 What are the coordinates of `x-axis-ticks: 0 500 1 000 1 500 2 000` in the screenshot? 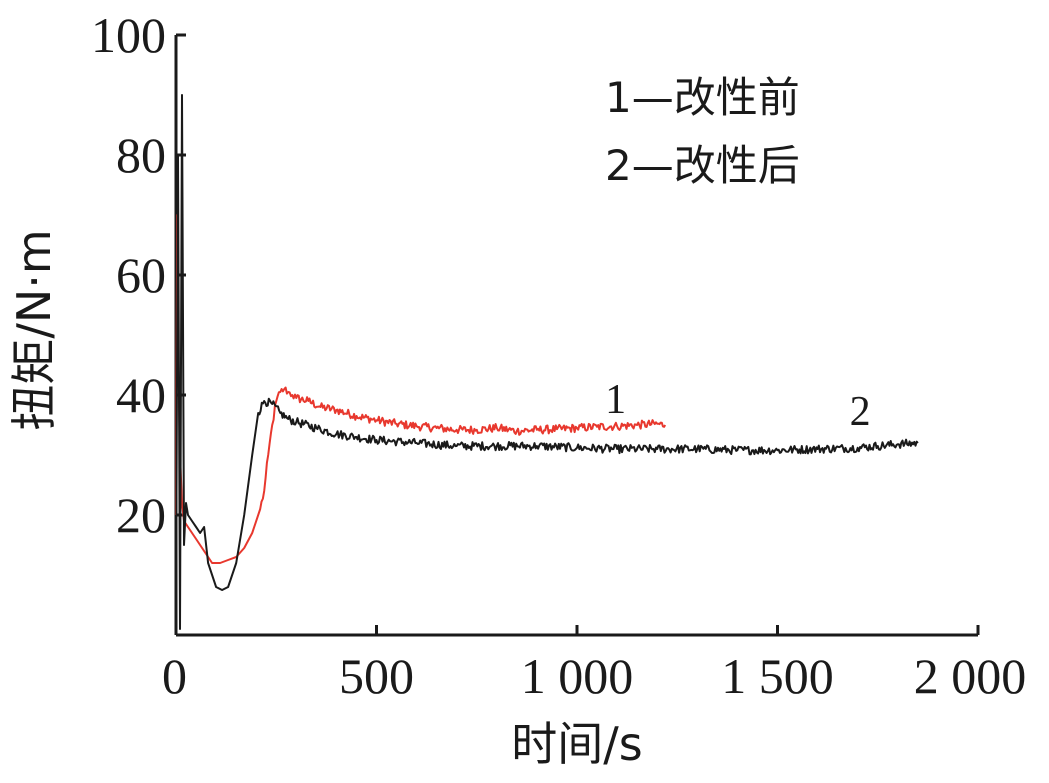 It's located at (594, 664).